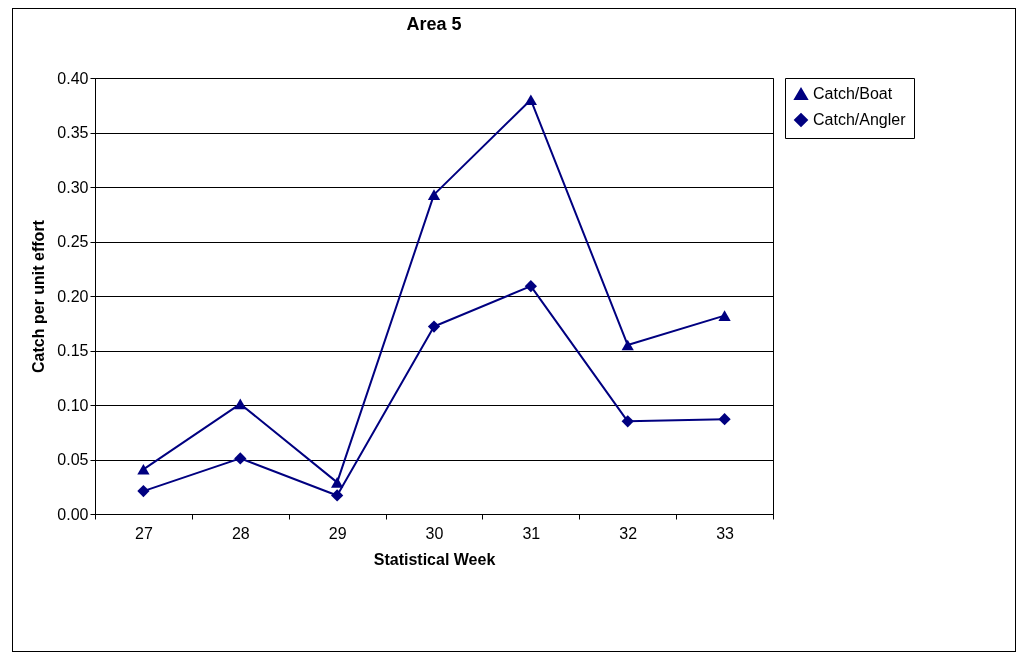 The width and height of the screenshot is (1019, 657). Describe the element at coordinates (853, 93) in the screenshot. I see `legend-label: Catch/Boat` at that location.